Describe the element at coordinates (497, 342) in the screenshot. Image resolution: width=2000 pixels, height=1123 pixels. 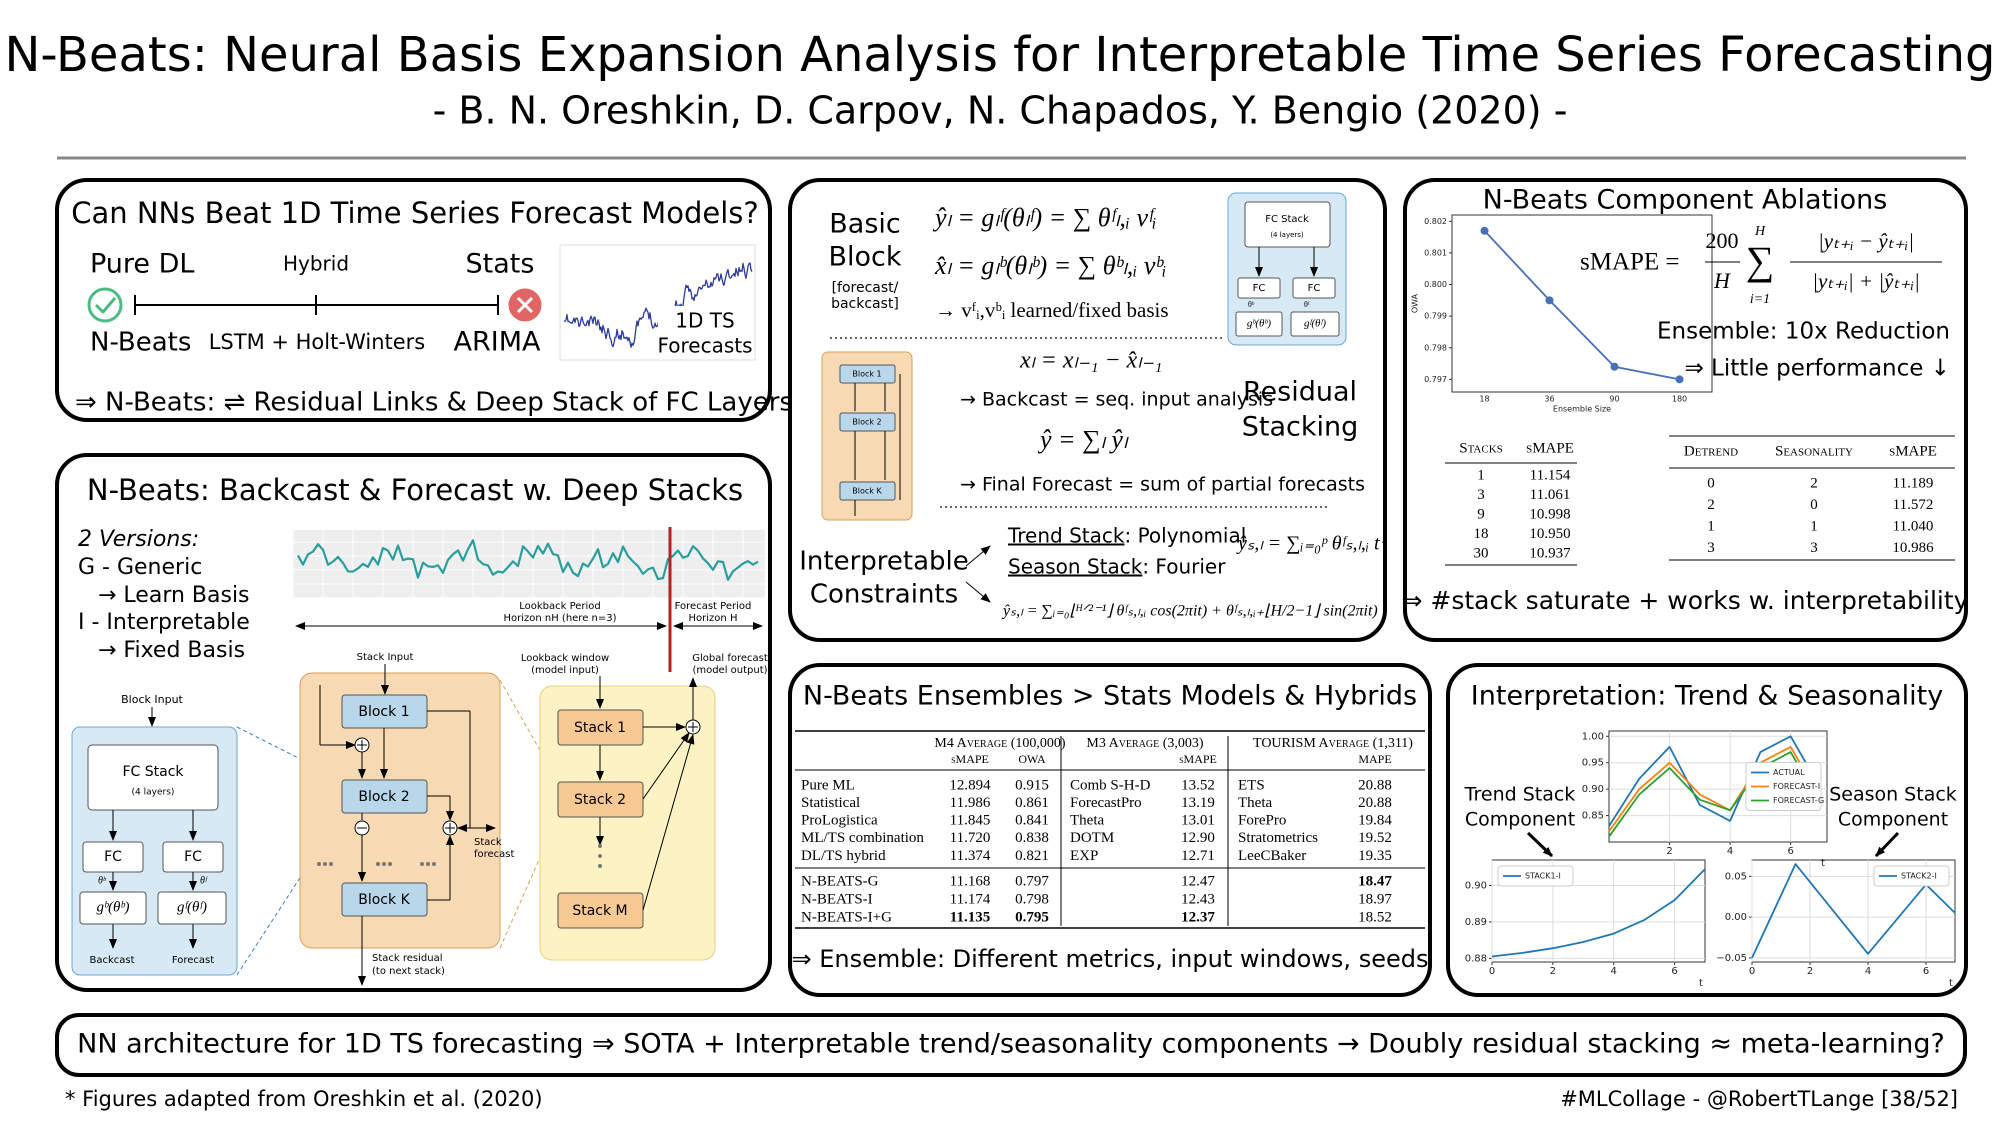
I see `text-label: ARIMA` at that location.